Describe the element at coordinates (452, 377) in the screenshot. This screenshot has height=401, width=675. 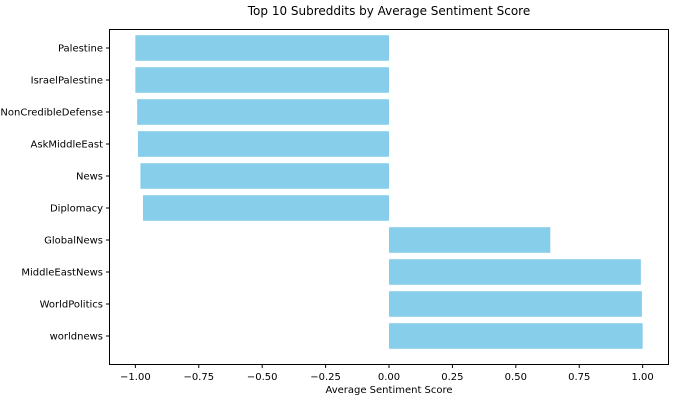
I see `x-tick-label: 0.25` at that location.